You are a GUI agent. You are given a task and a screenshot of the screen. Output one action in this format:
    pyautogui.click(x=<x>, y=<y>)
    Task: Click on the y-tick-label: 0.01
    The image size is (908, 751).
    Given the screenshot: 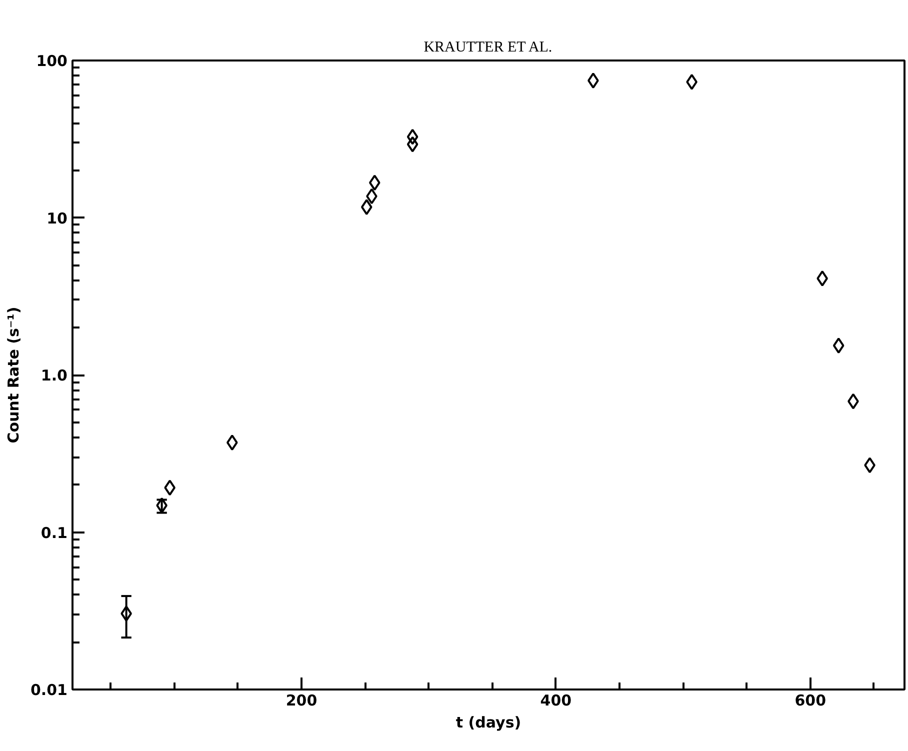 What is the action you would take?
    pyautogui.click(x=49, y=690)
    